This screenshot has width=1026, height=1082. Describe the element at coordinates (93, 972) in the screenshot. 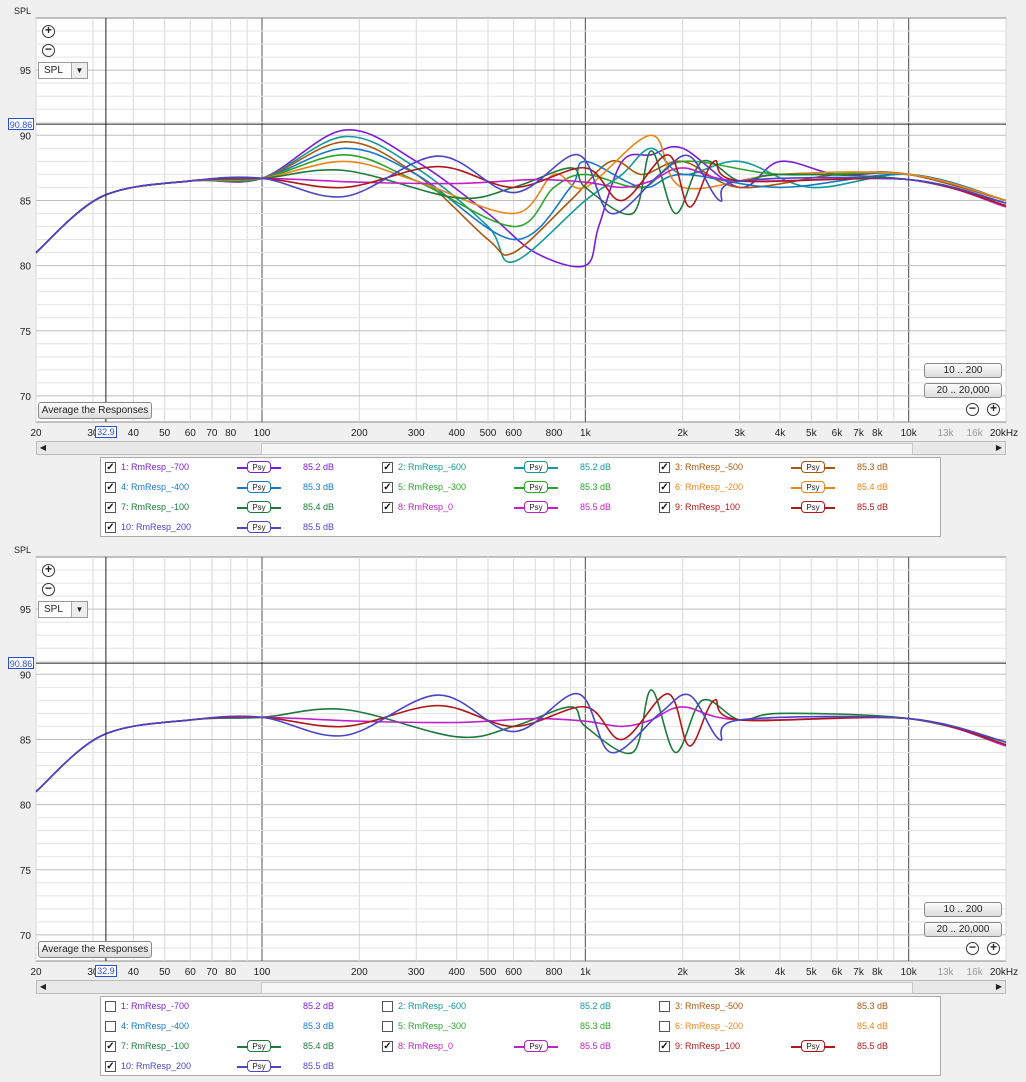

I see `x-tick-label: 30` at that location.